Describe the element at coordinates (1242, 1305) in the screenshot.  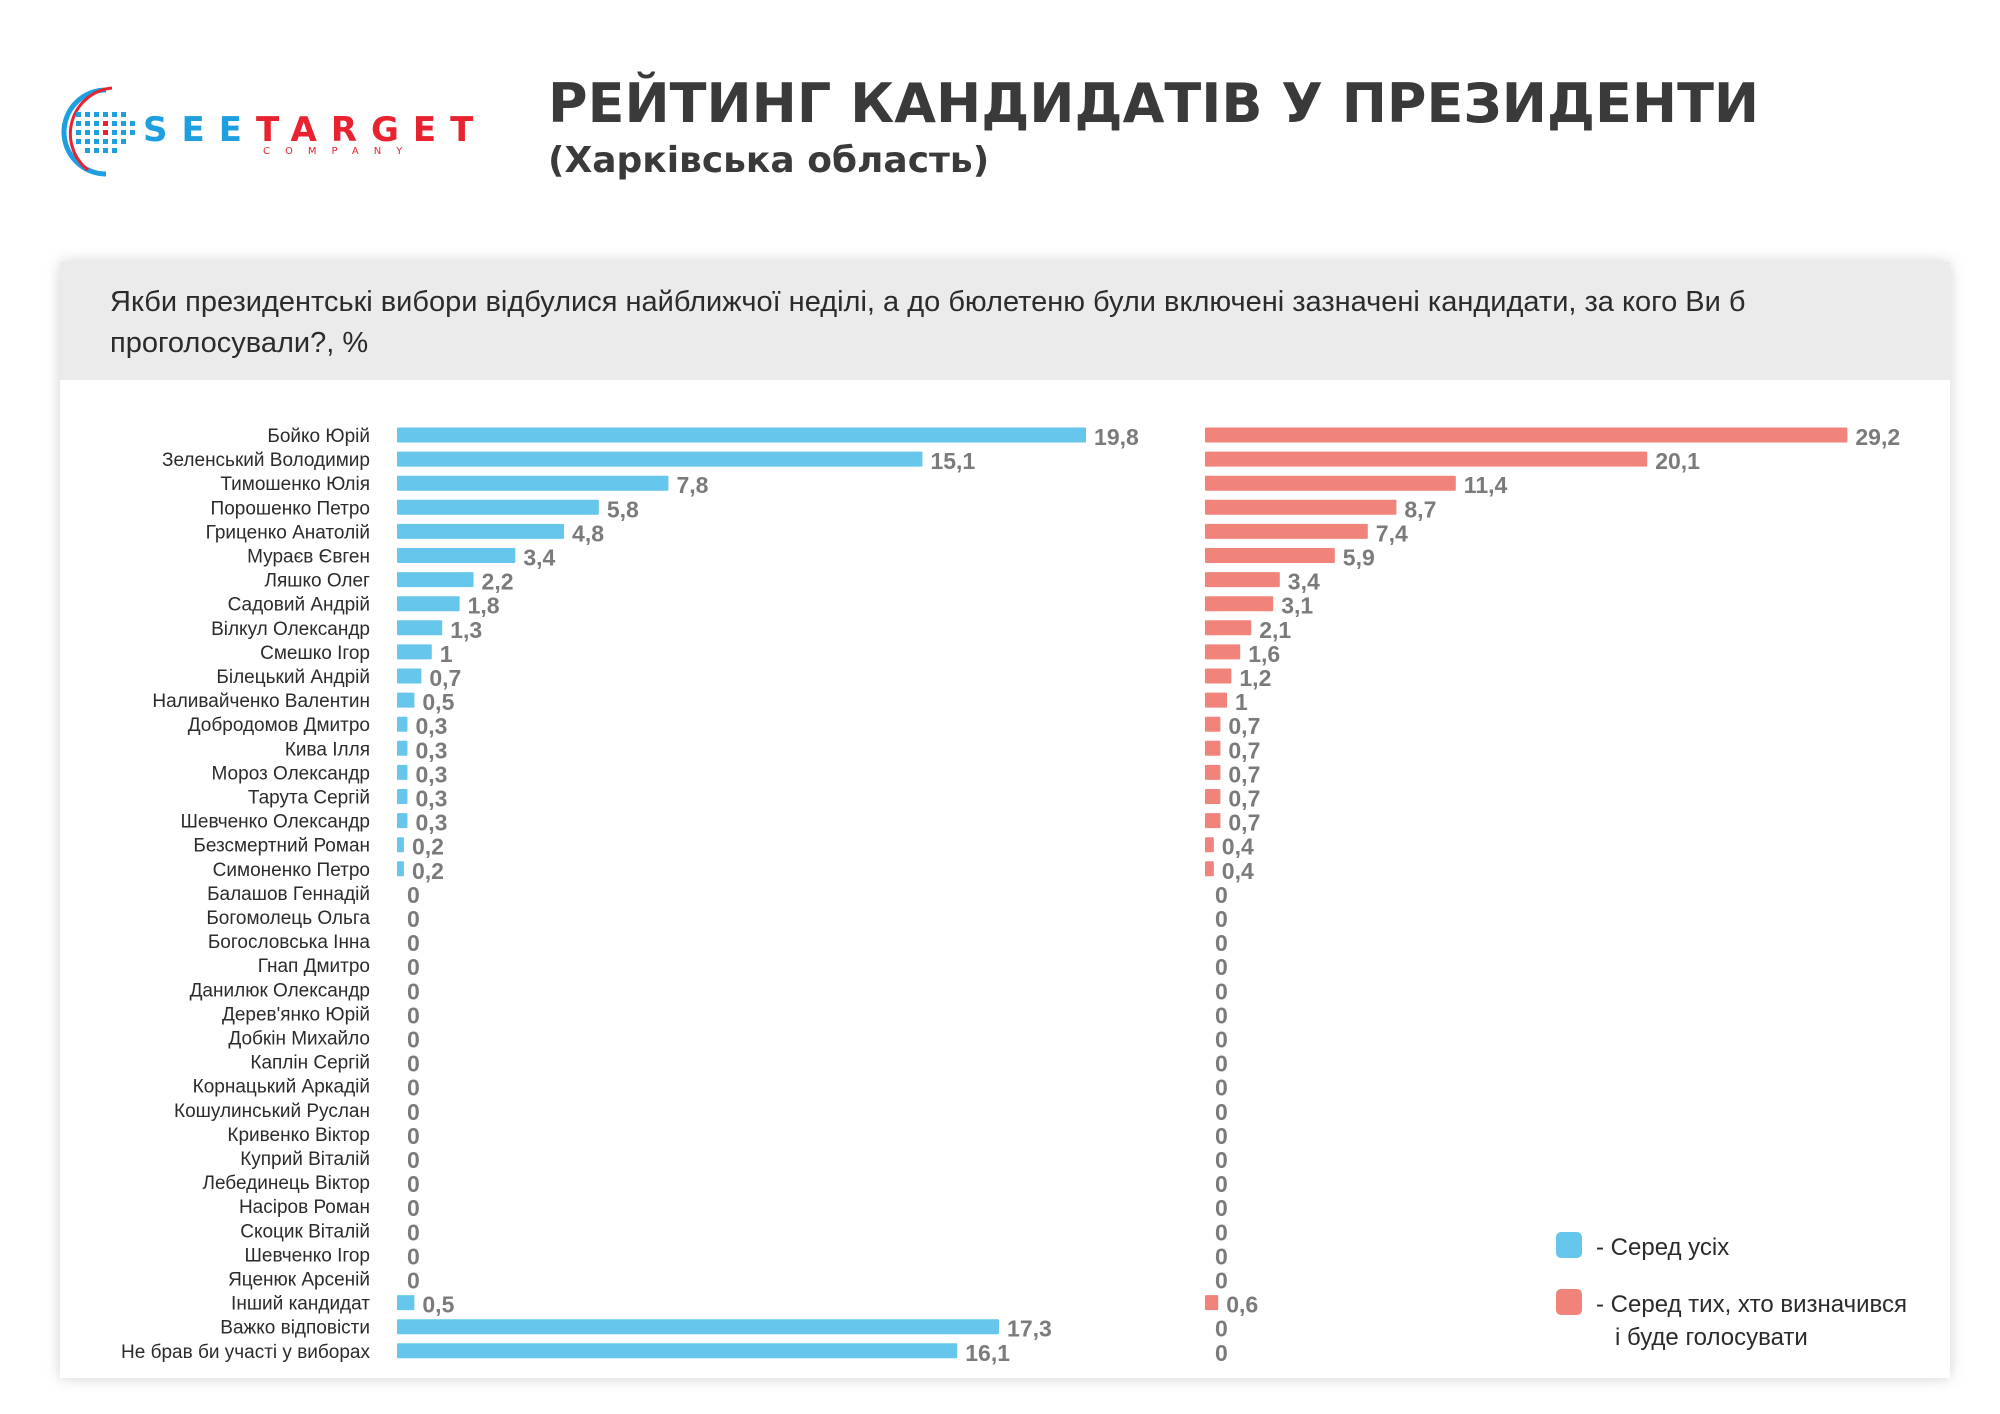
I see `value-label-decided: 0,6` at that location.